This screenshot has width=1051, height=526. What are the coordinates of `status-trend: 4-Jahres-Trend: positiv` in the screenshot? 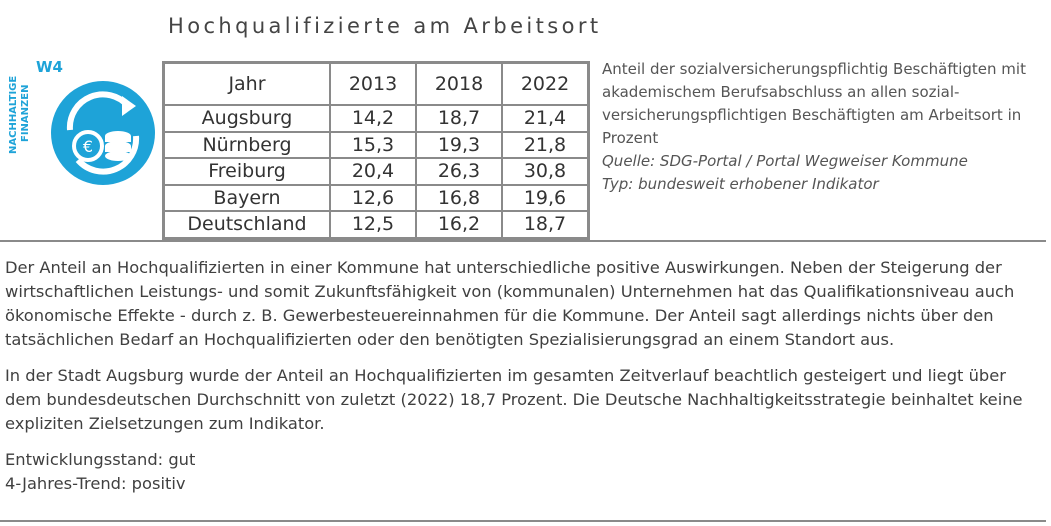 It's located at (95, 483).